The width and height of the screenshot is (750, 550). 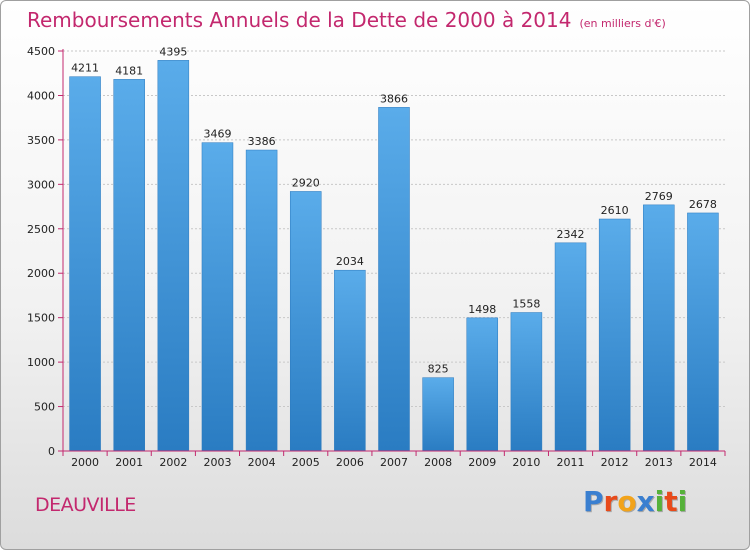 What do you see at coordinates (571, 234) in the screenshot?
I see `bar-value-label: 2342` at bounding box center [571, 234].